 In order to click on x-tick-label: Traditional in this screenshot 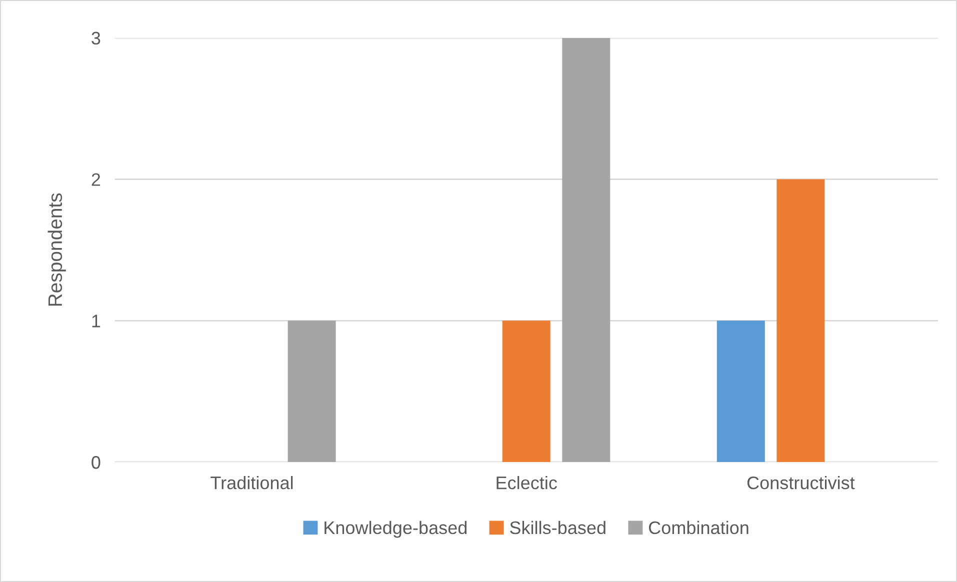, I will do `click(251, 483)`.